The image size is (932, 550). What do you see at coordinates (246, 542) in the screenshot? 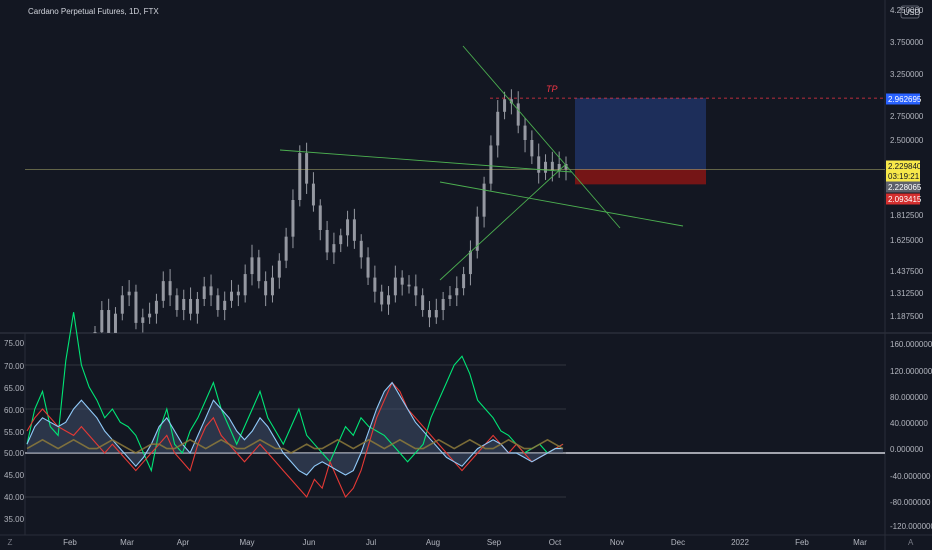
I see `time-axis-label: May` at bounding box center [246, 542].